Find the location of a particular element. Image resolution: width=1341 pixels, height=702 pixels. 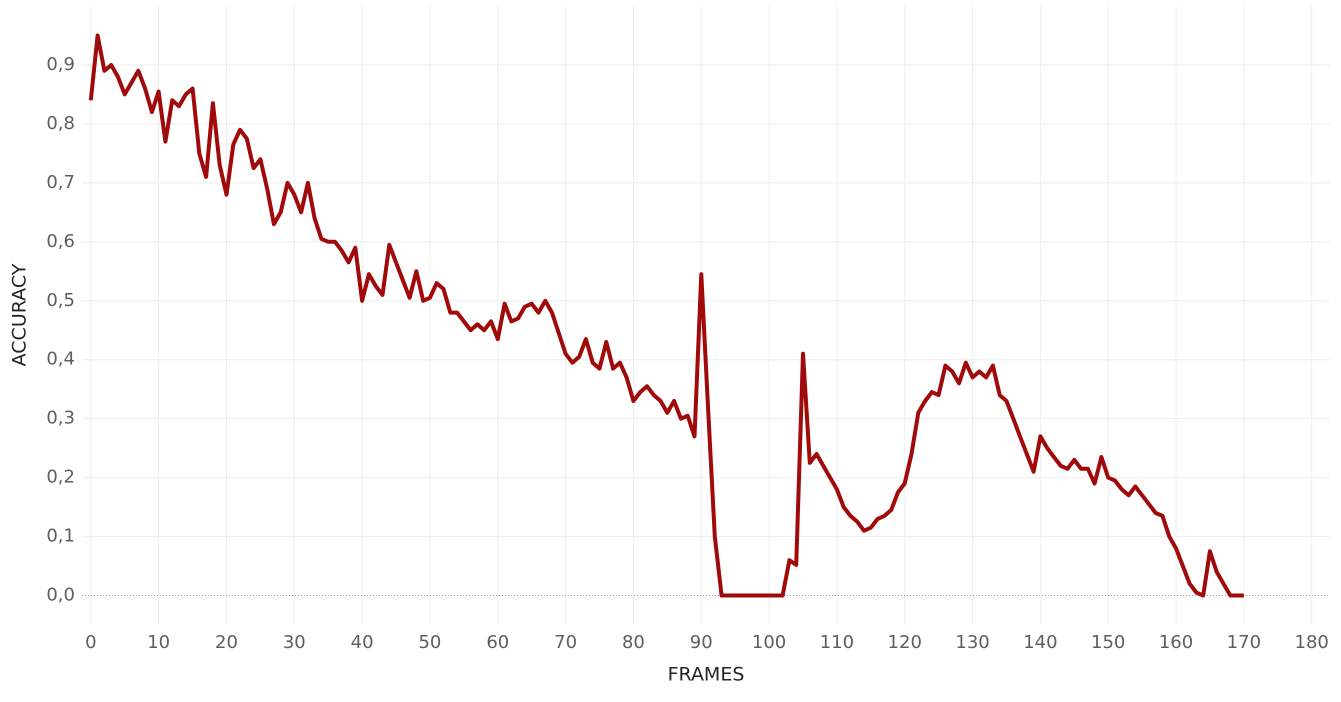

x-tick-label: 40 is located at coordinates (362, 642).